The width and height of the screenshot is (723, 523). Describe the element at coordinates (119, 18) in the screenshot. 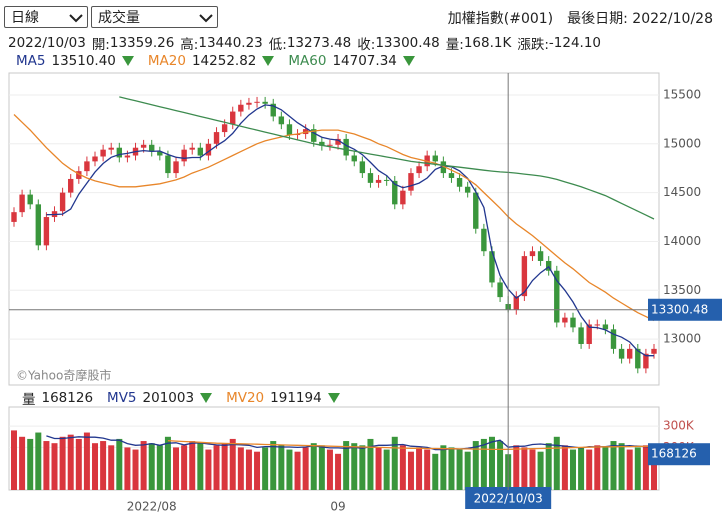

I see `indicator: 成交量` at that location.